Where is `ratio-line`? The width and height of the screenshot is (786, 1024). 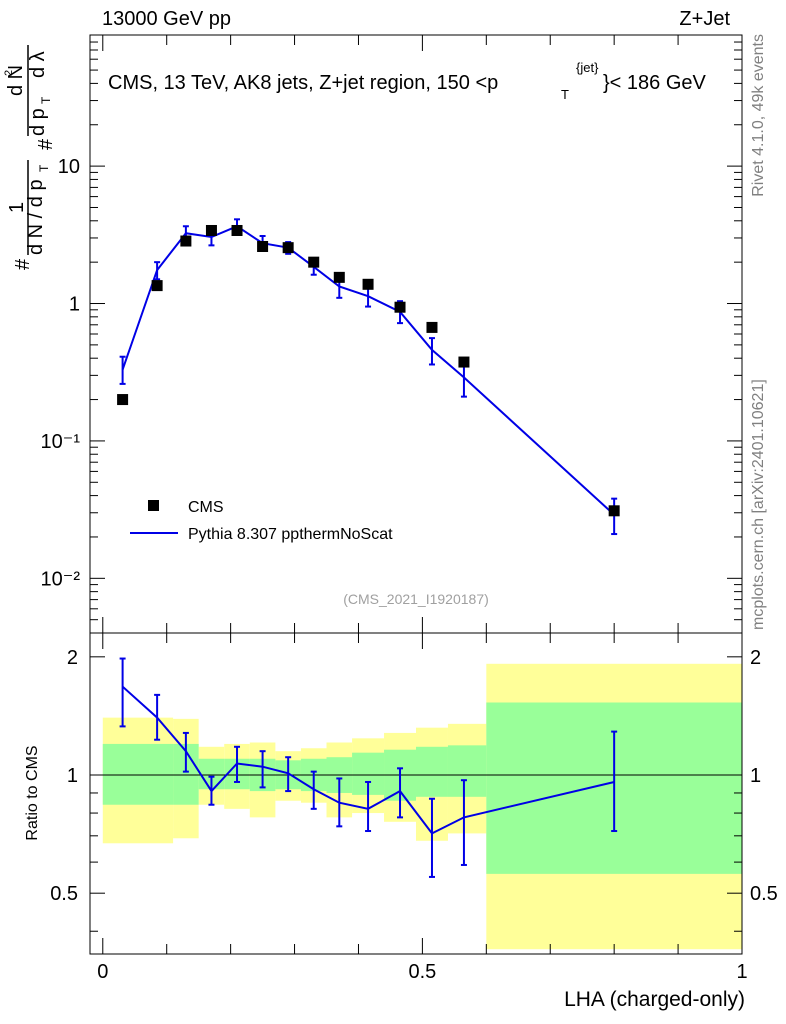
ratio-line is located at coordinates (368, 760).